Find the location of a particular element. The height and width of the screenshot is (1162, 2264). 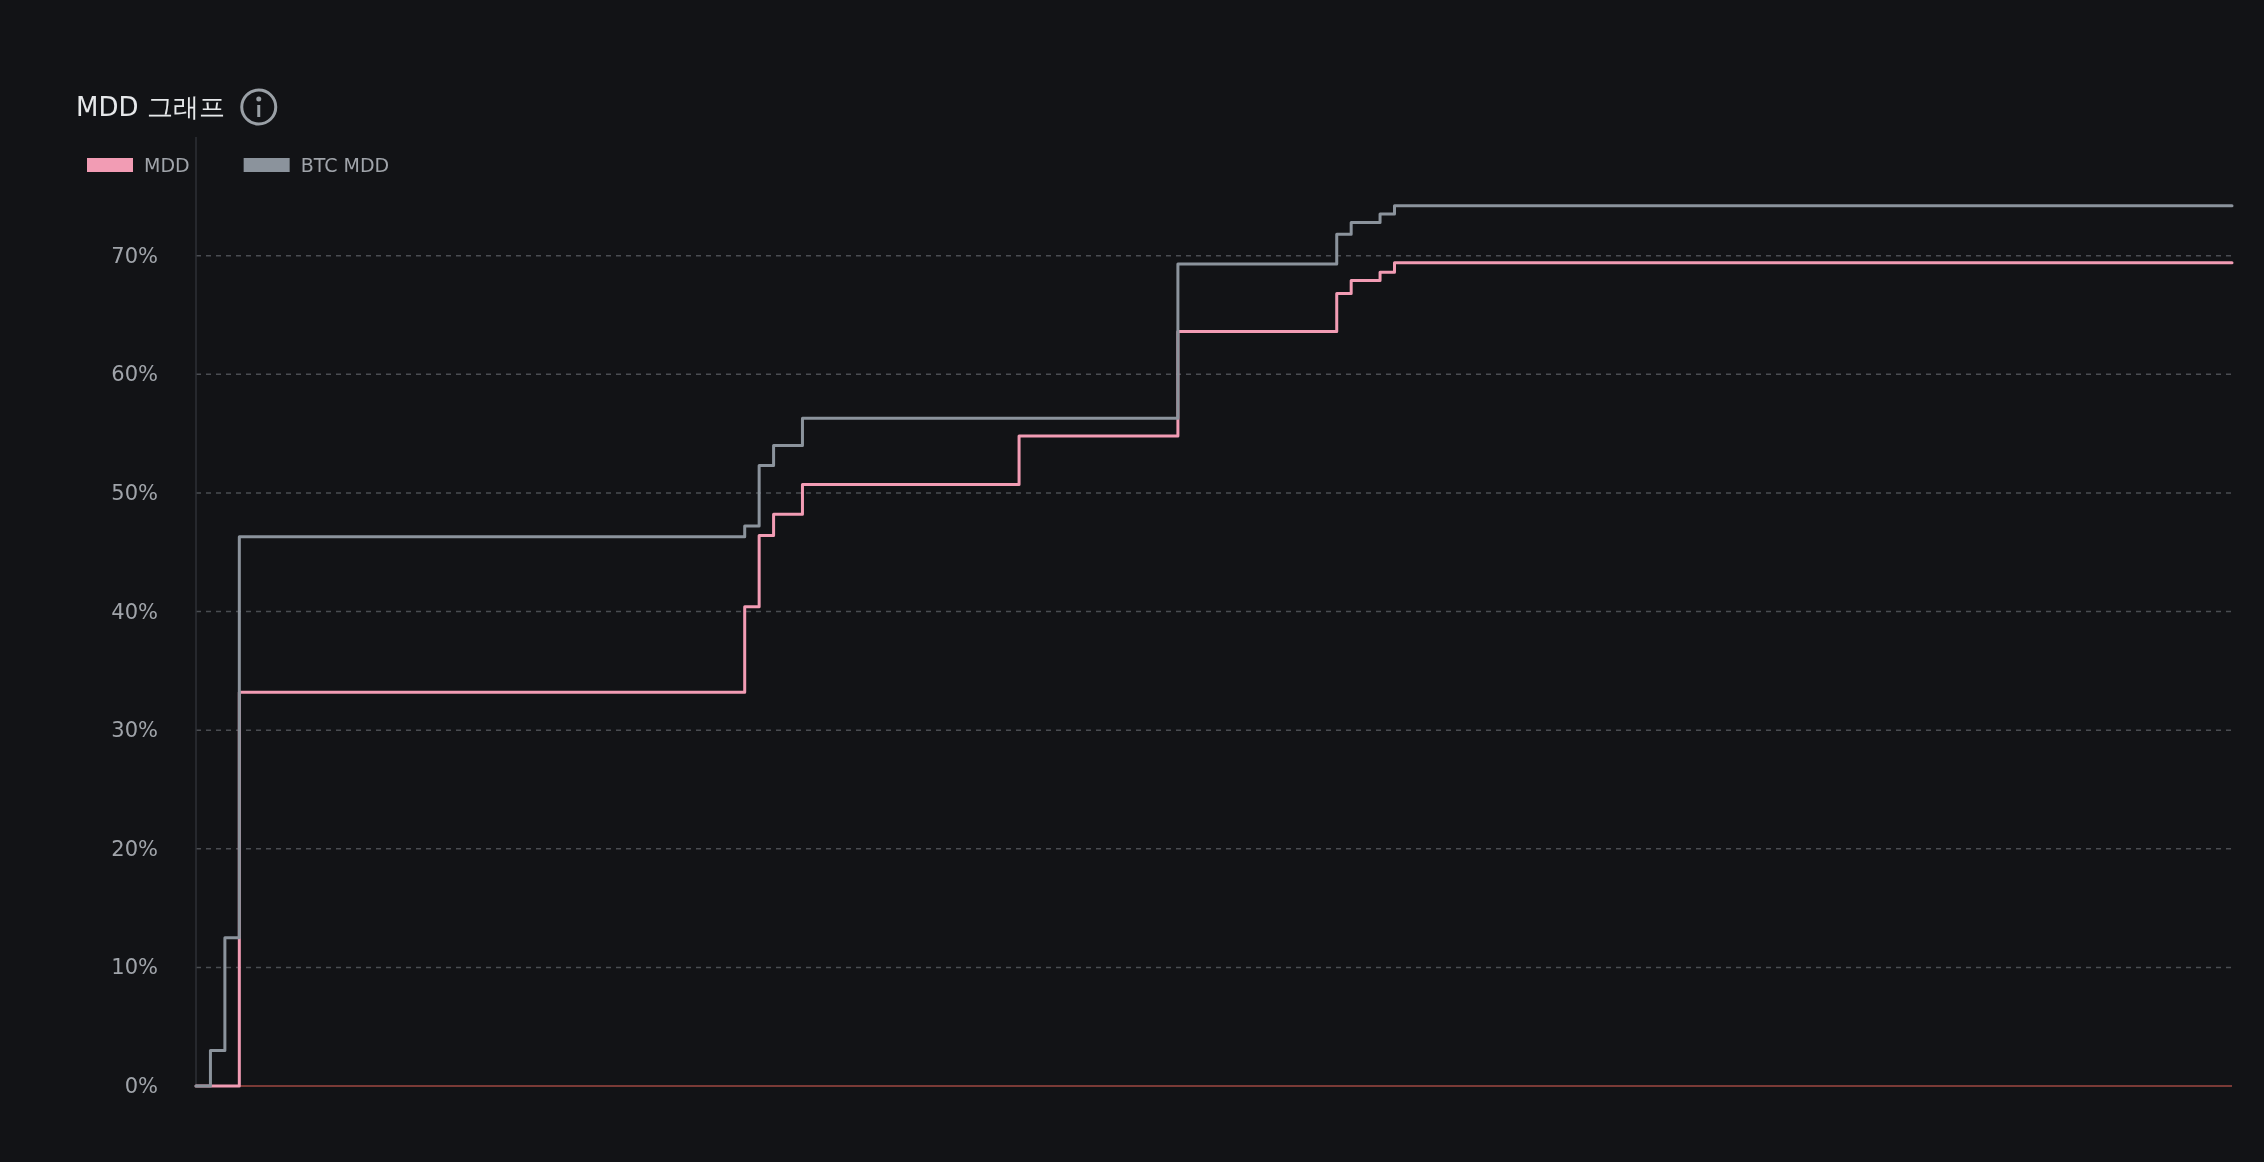

y-tick-label: 20% is located at coordinates (134, 848).